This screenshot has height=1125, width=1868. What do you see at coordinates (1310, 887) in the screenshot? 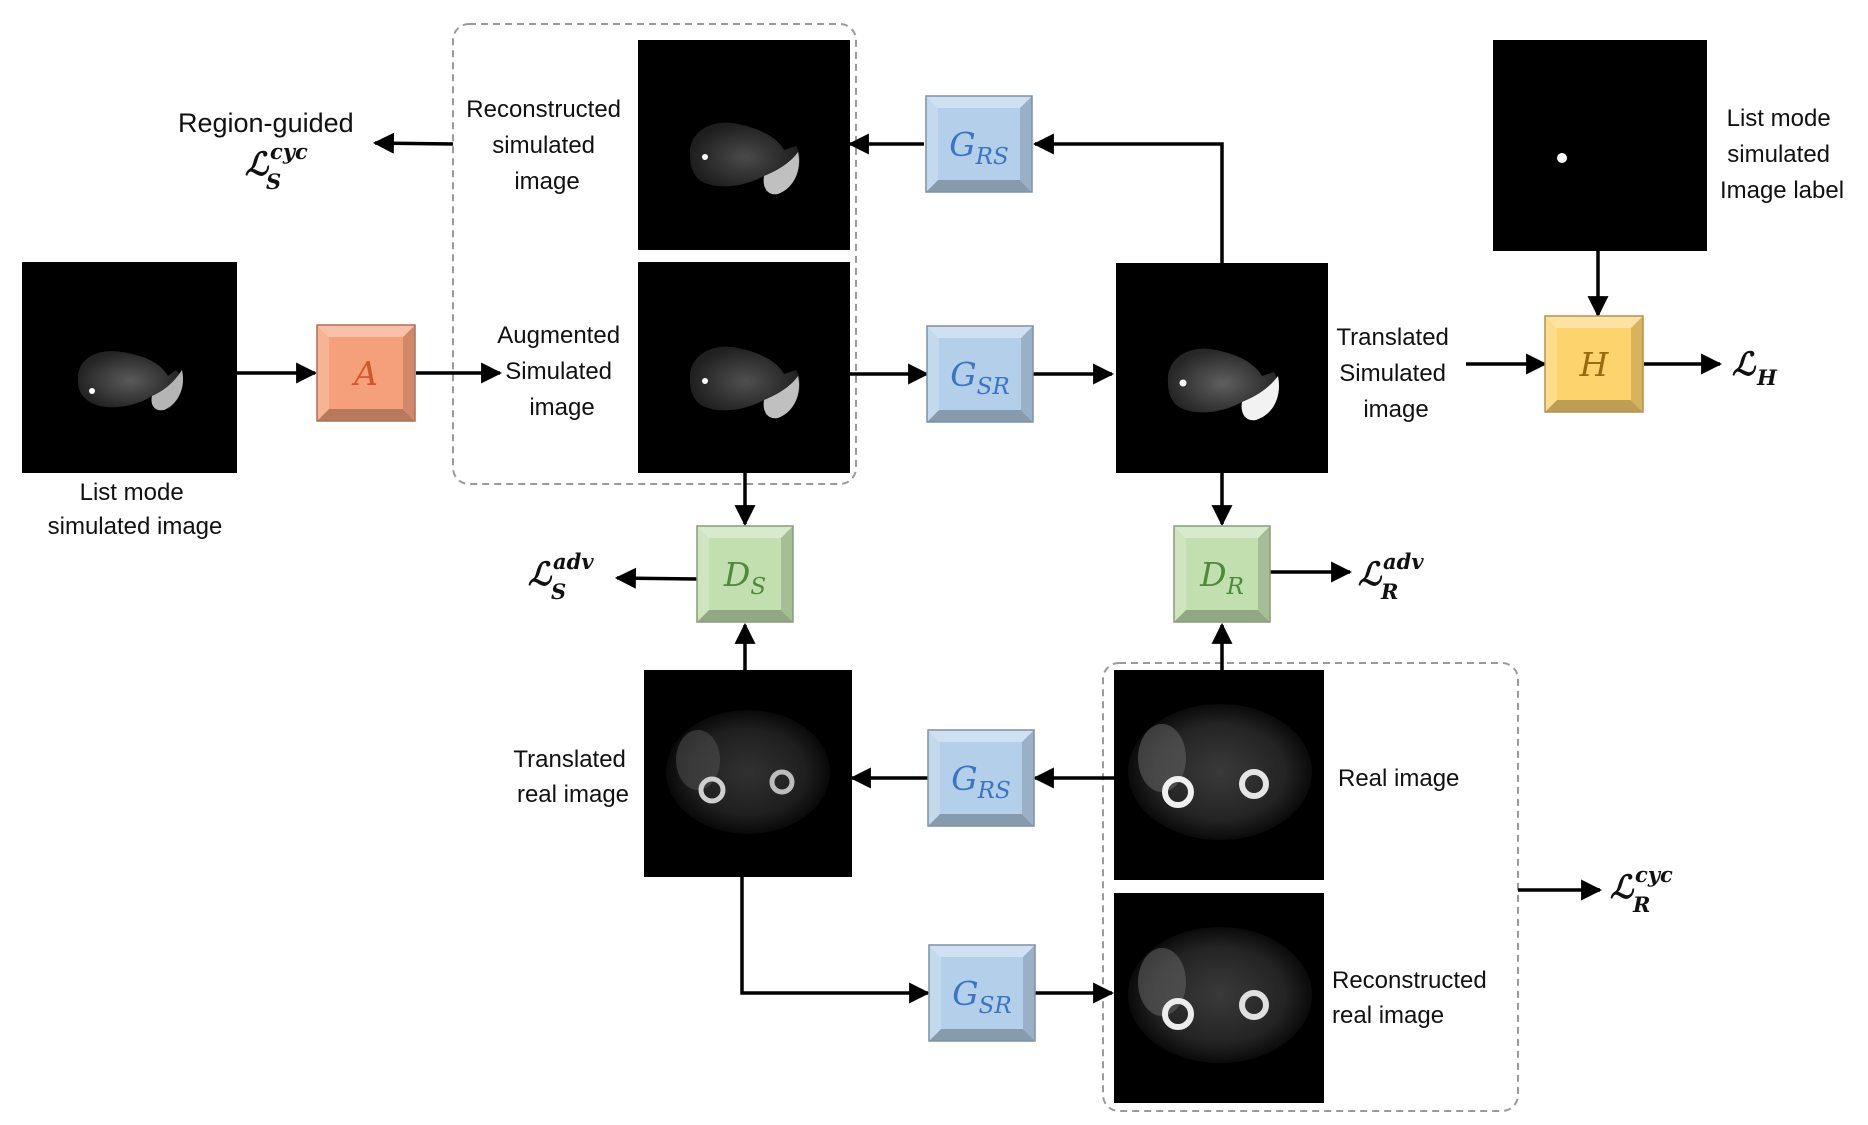
I see `real-group-box` at bounding box center [1310, 887].